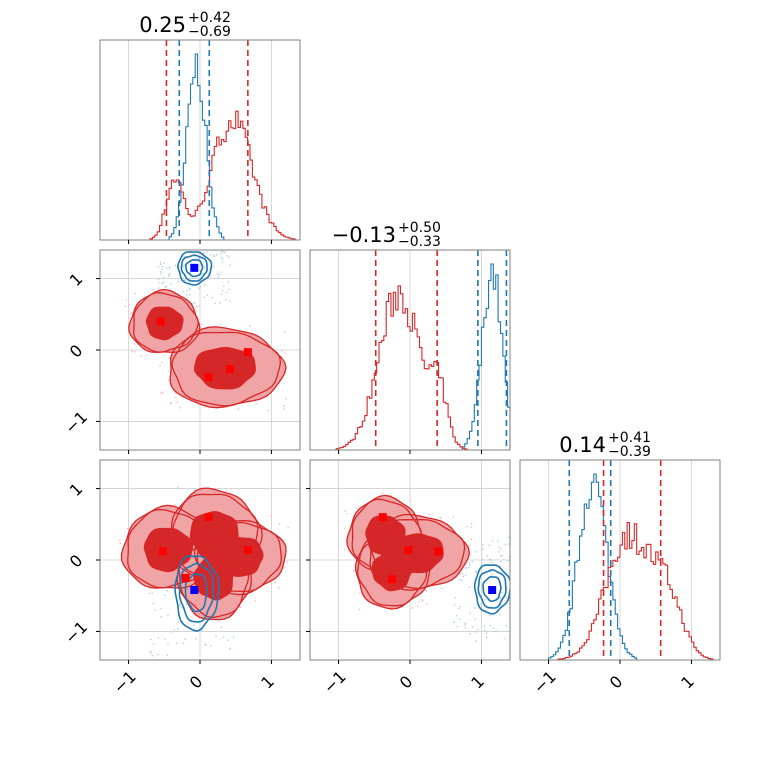 The image size is (760, 760). Describe the element at coordinates (477, 682) in the screenshot. I see `x-tick-label: 1` at that location.